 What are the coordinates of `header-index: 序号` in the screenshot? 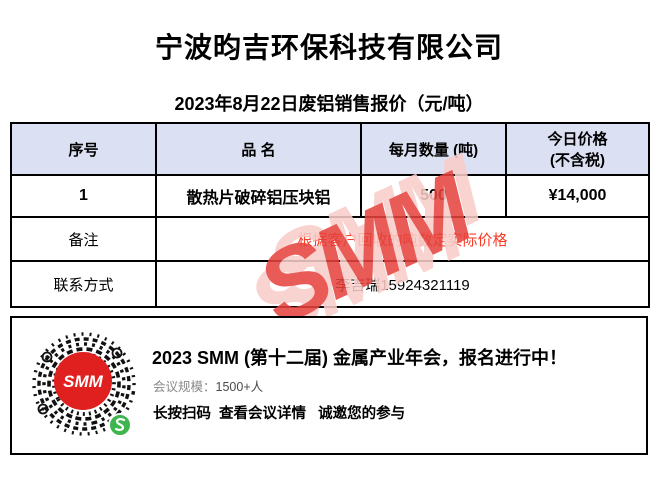 It's located at (83, 149).